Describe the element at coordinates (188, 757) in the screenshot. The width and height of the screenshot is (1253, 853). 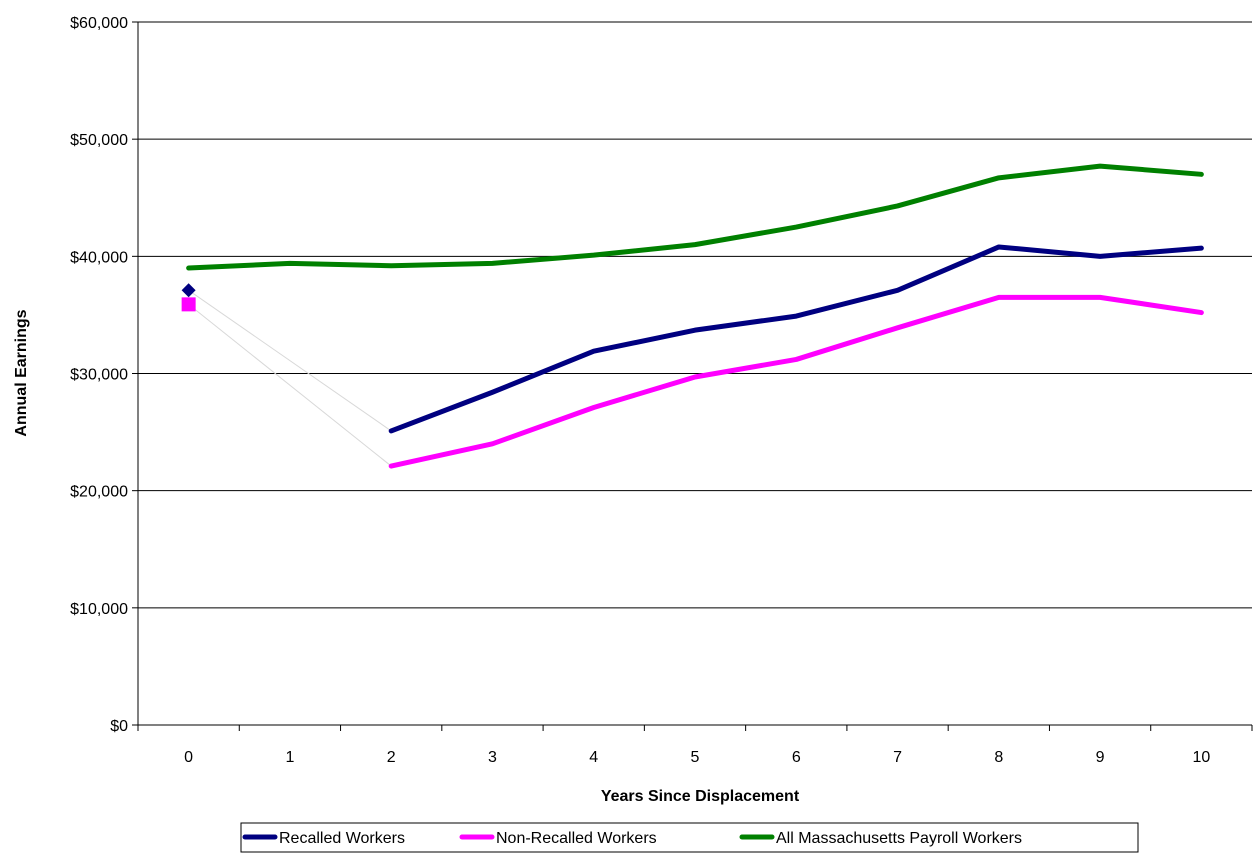
I see `x-tick-label: 0` at that location.